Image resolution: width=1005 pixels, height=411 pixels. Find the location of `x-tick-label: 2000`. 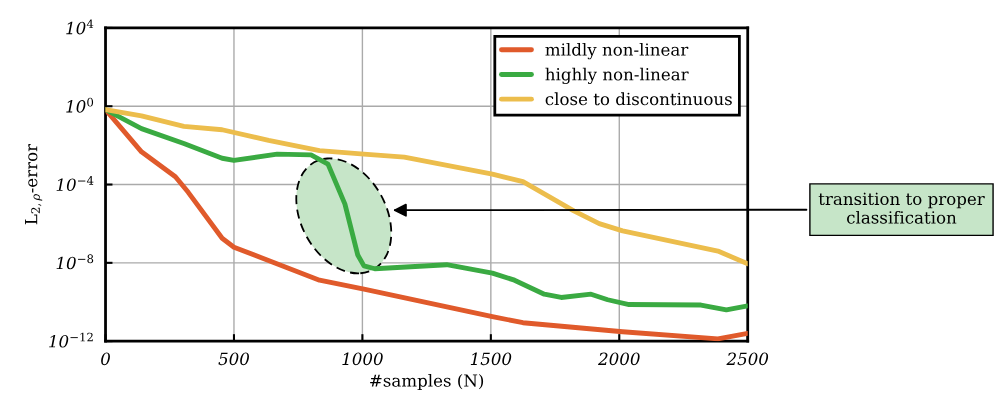

x-tick-label: 2000 is located at coordinates (619, 359).